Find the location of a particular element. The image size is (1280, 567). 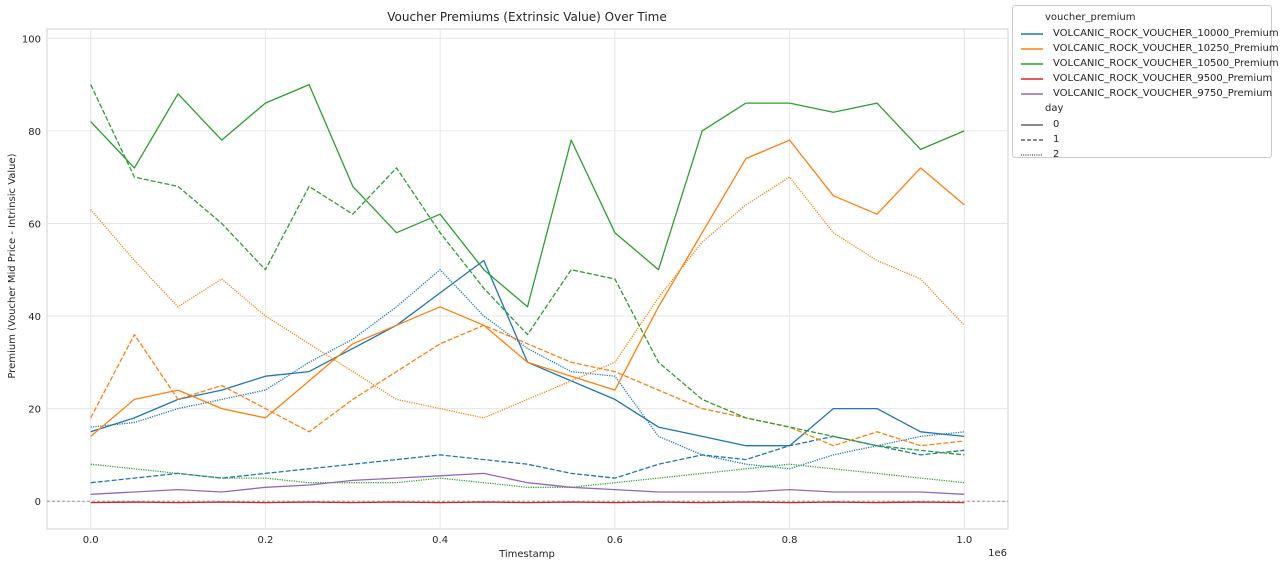

legend-entry: VOLCANIC_ROCK_VOUCHER_9750_Premium is located at coordinates (1146, 93).